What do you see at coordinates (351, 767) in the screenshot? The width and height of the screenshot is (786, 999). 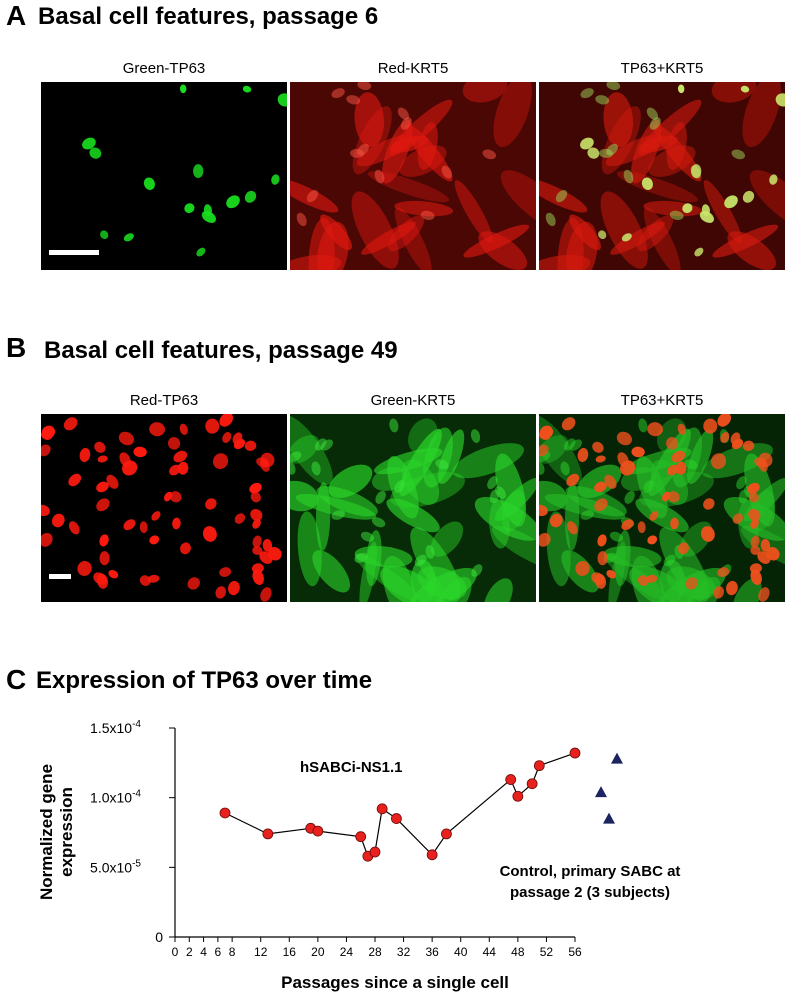 I see `annotation-hsabci: hSABCi-NS1.1` at bounding box center [351, 767].